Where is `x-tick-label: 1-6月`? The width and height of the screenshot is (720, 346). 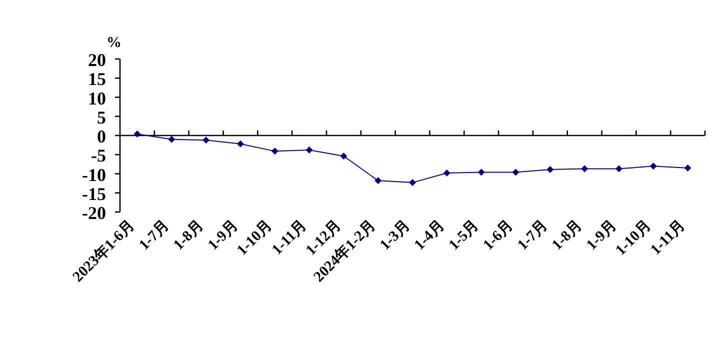 x-tick-label: 1-6月 is located at coordinates (498, 236).